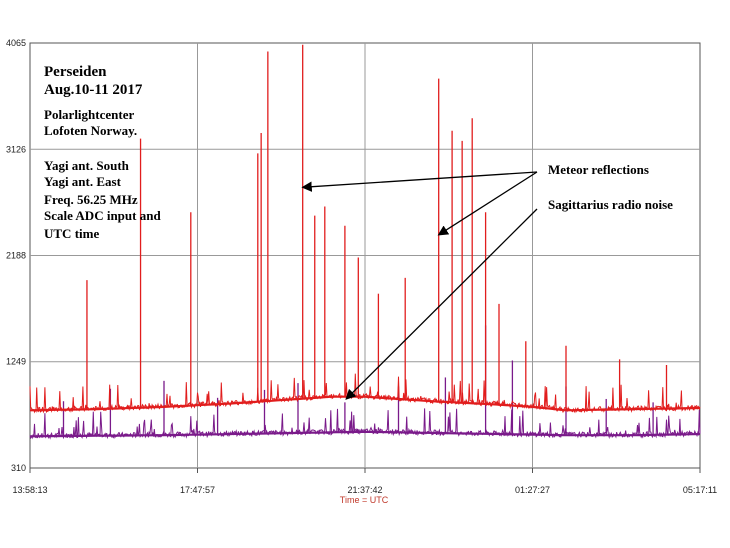 The image size is (730, 548). What do you see at coordinates (700, 490) in the screenshot?
I see `x-tick-label: 05:17:11` at bounding box center [700, 490].